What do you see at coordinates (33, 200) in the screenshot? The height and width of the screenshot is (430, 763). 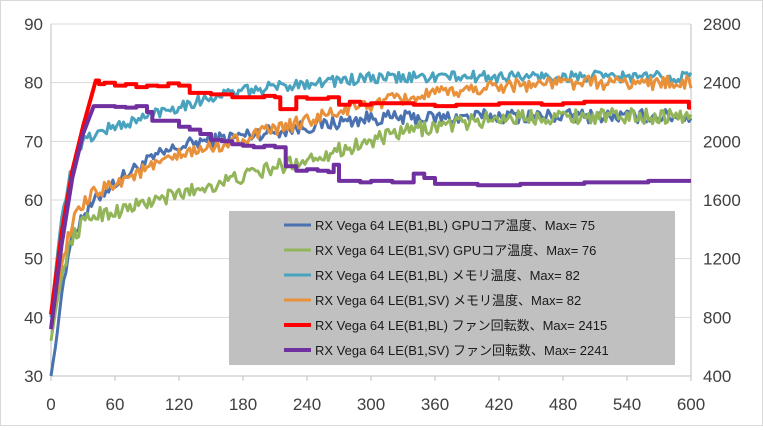 I see `y-left-tick-label: 60` at bounding box center [33, 200].